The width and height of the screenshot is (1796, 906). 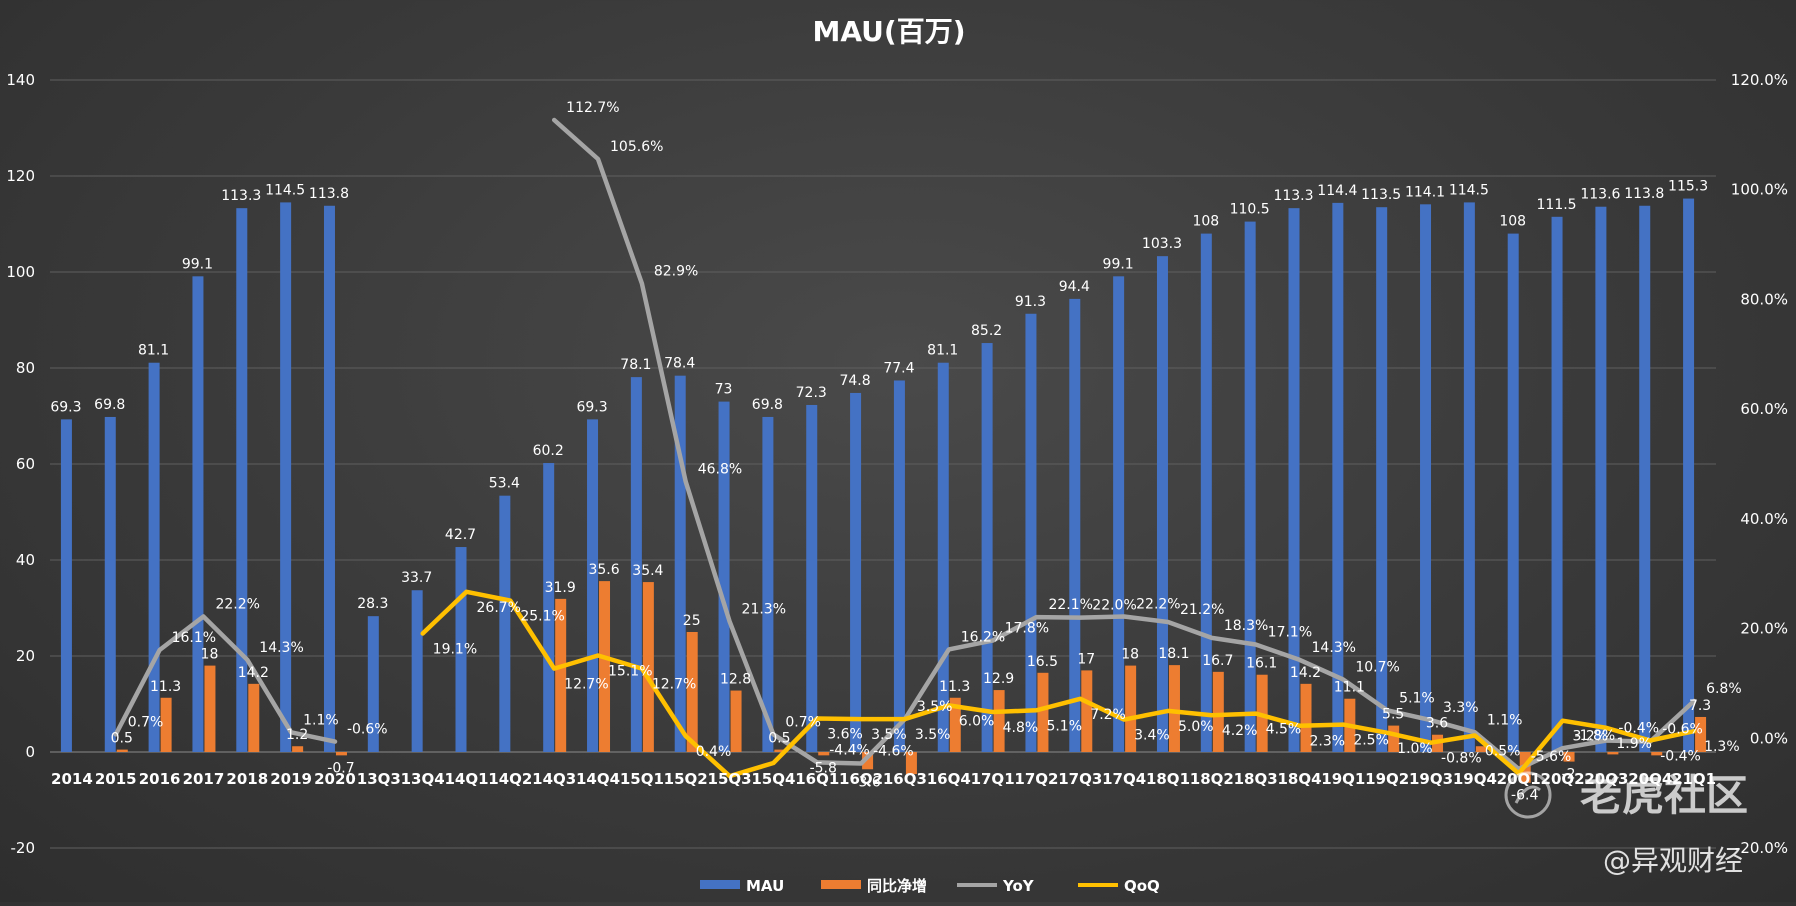 I want to click on qoq-data-label: 25.1%, so click(x=542, y=617).